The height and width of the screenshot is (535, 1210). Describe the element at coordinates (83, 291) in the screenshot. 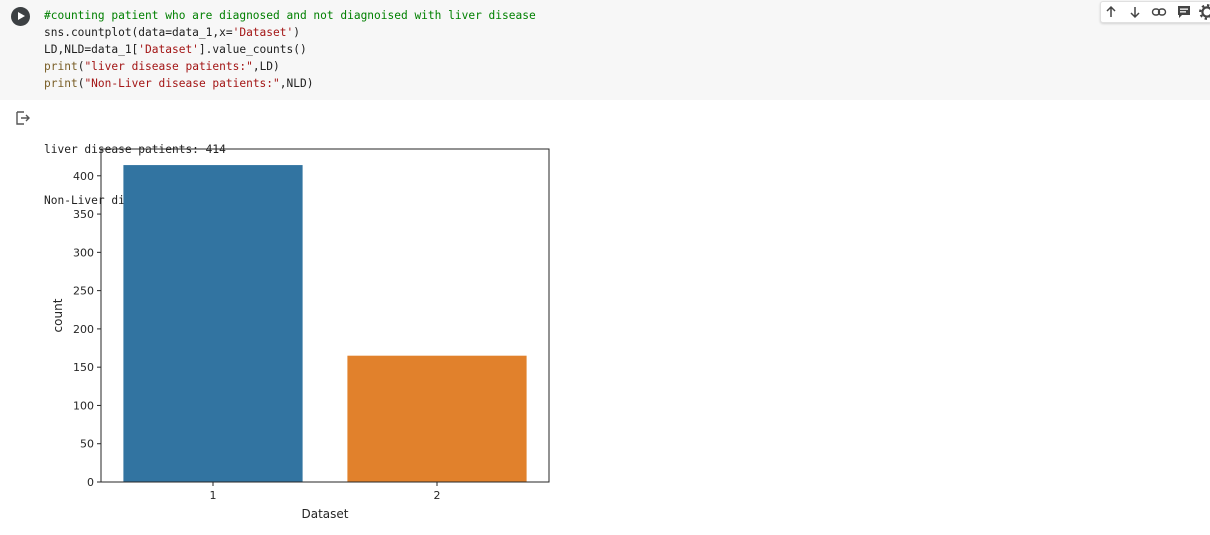

I see `y-tick-label: 250` at that location.